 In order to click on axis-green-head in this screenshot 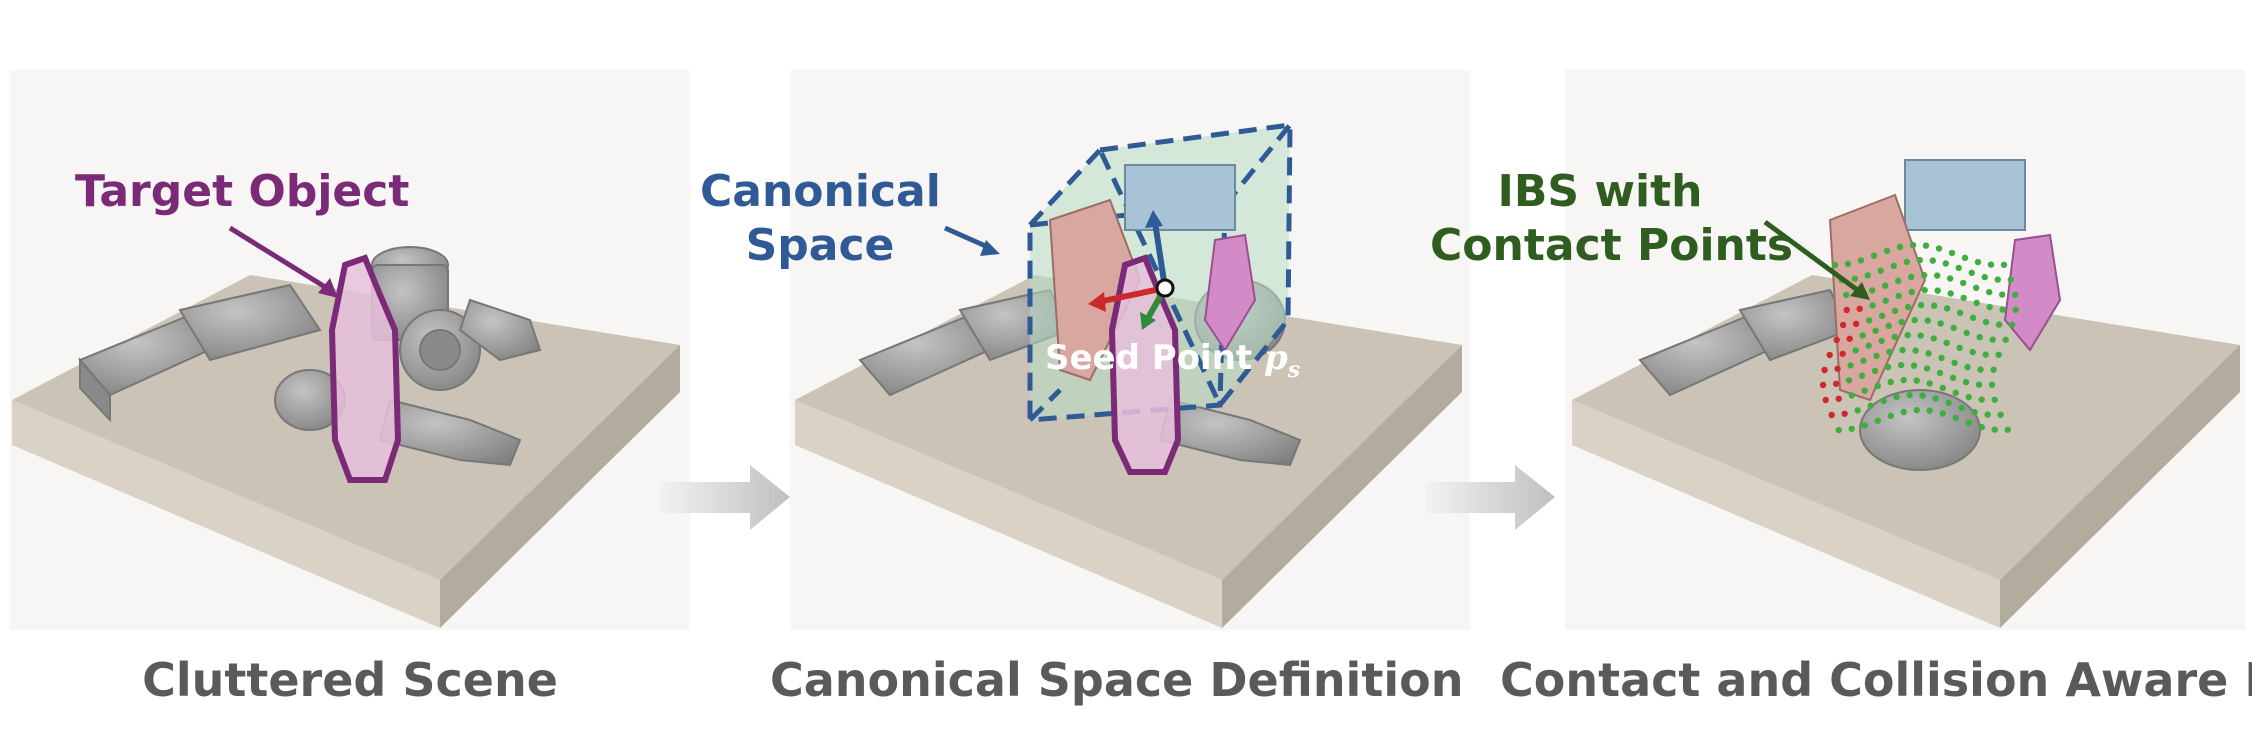, I will do `click(1148, 321)`.